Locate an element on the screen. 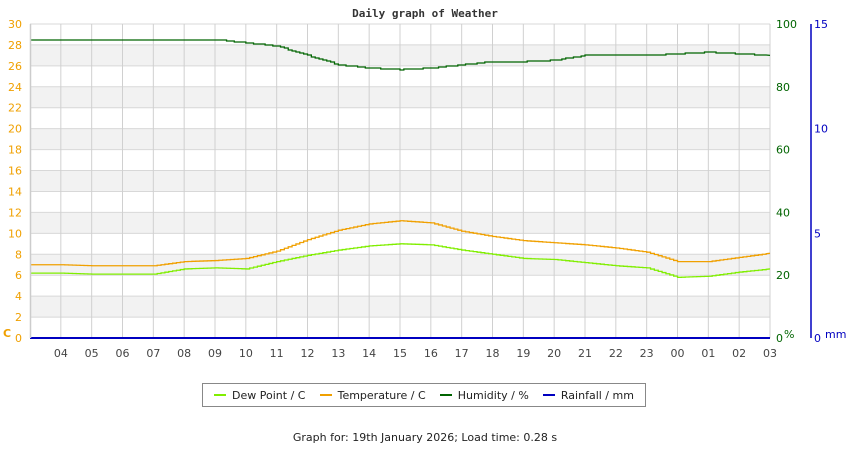 This screenshot has width=850, height=450. svg-text: 30 is located at coordinates (15, 24).